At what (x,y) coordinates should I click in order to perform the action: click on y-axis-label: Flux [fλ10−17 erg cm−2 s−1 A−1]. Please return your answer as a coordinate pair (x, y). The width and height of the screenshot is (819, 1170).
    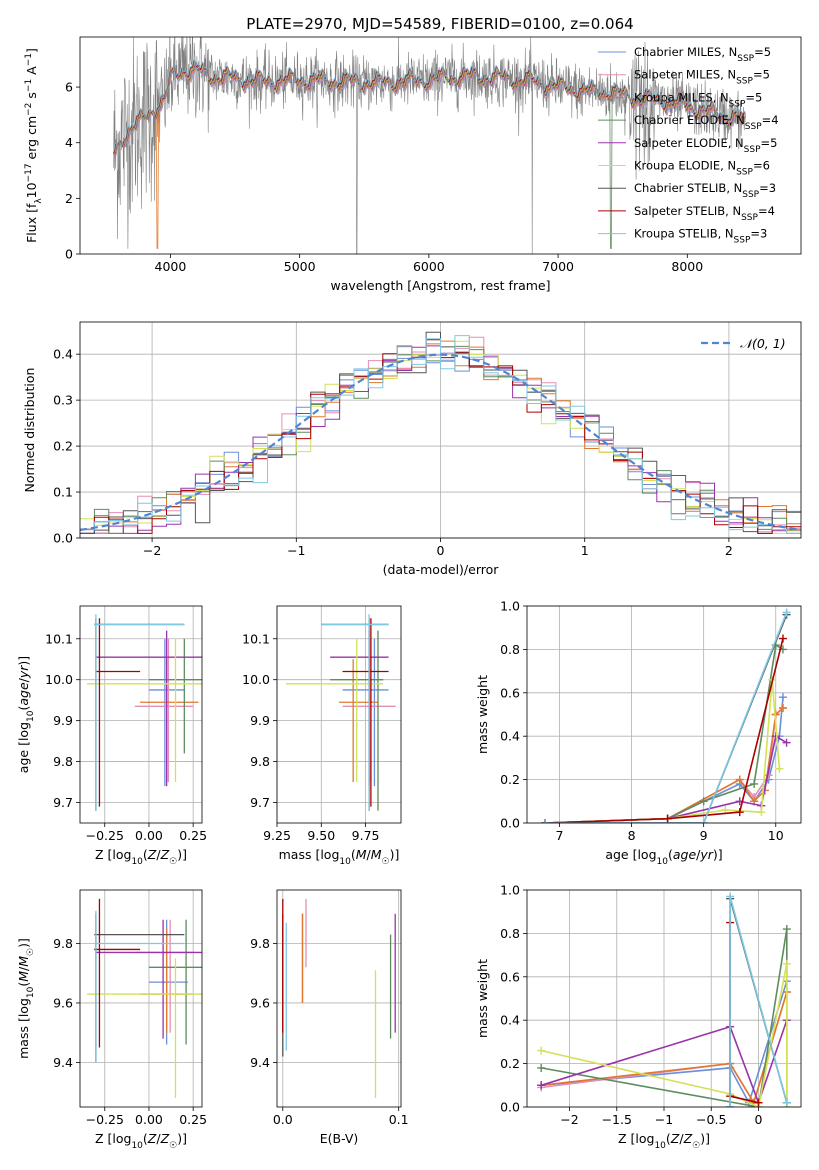
    Looking at the image, I should click on (34, 145).